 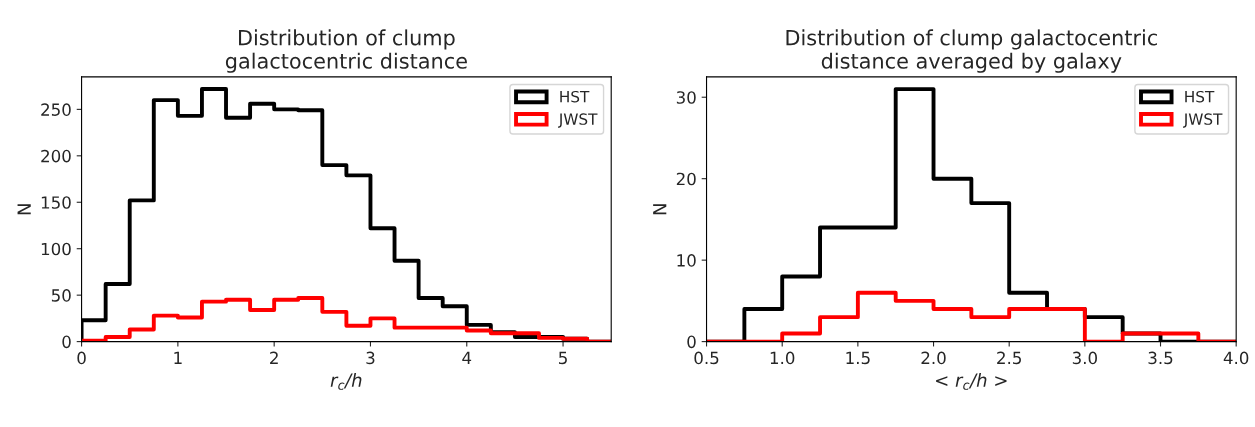 I want to click on x-tick-label: 4.0, so click(x=1236, y=358).